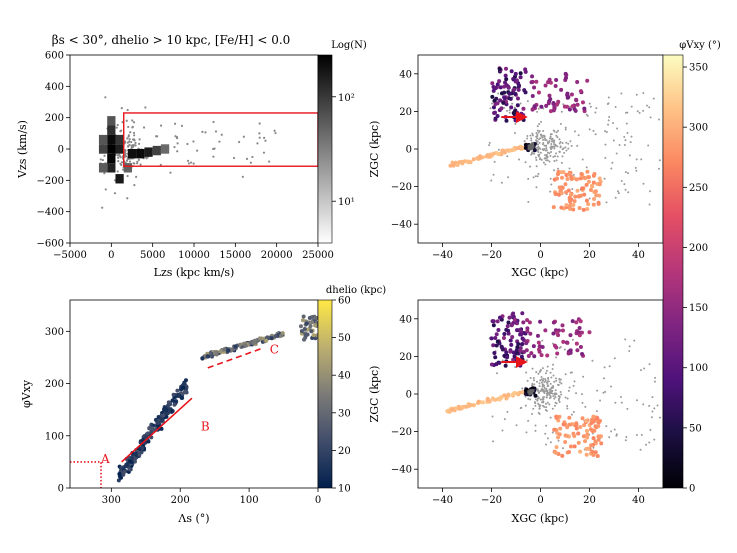 This screenshot has width=737, height=553. I want to click on panel-c-xtick-label: 300, so click(111, 500).